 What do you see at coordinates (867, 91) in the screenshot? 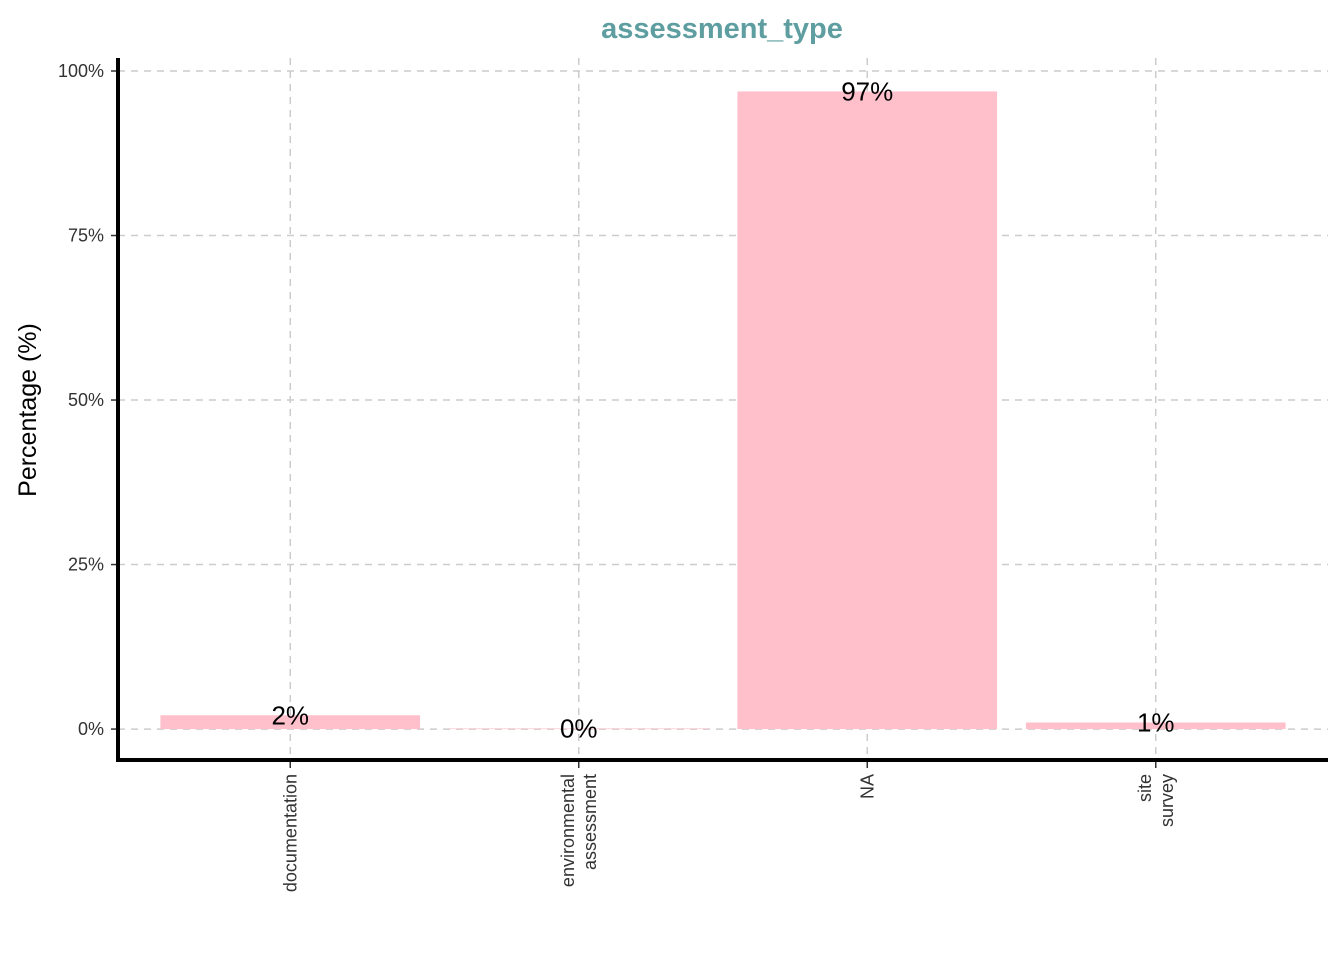
I see `data-label: 97%` at bounding box center [867, 91].